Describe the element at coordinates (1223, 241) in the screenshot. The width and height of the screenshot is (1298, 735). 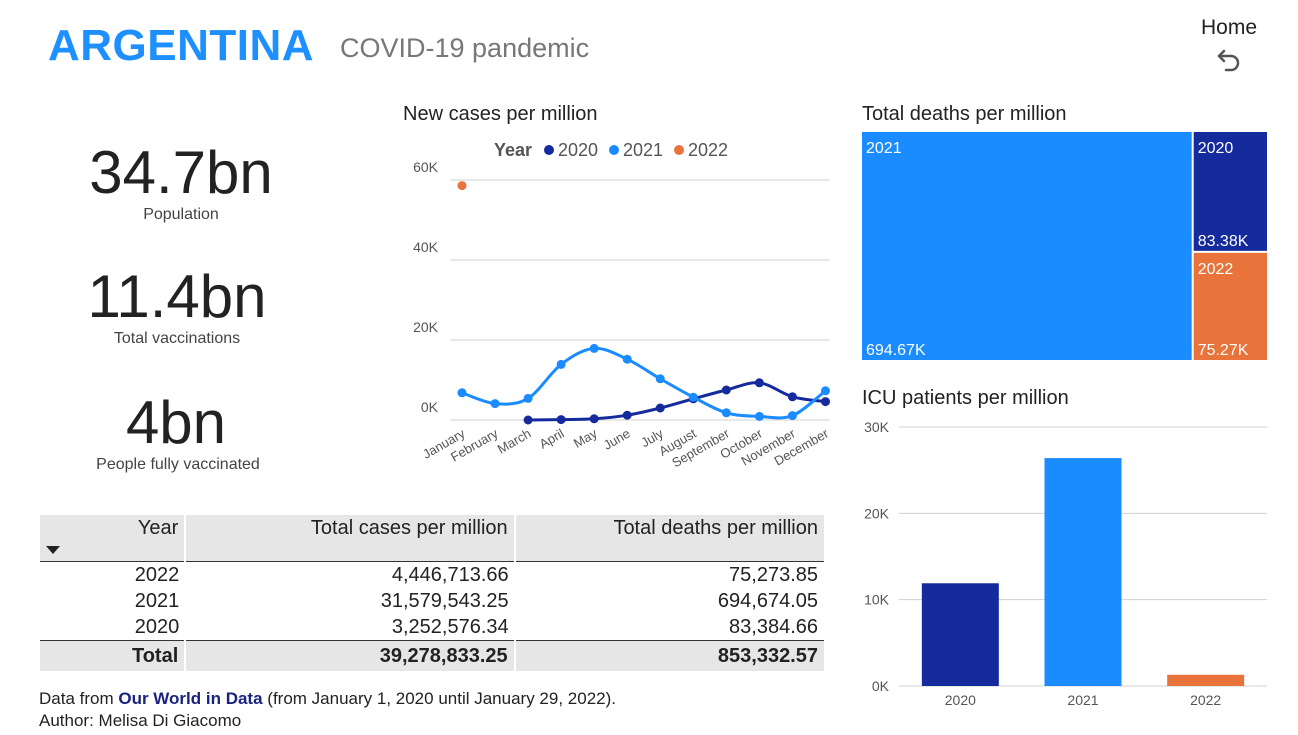
I see `treemap-tile-value: 83.38K` at that location.